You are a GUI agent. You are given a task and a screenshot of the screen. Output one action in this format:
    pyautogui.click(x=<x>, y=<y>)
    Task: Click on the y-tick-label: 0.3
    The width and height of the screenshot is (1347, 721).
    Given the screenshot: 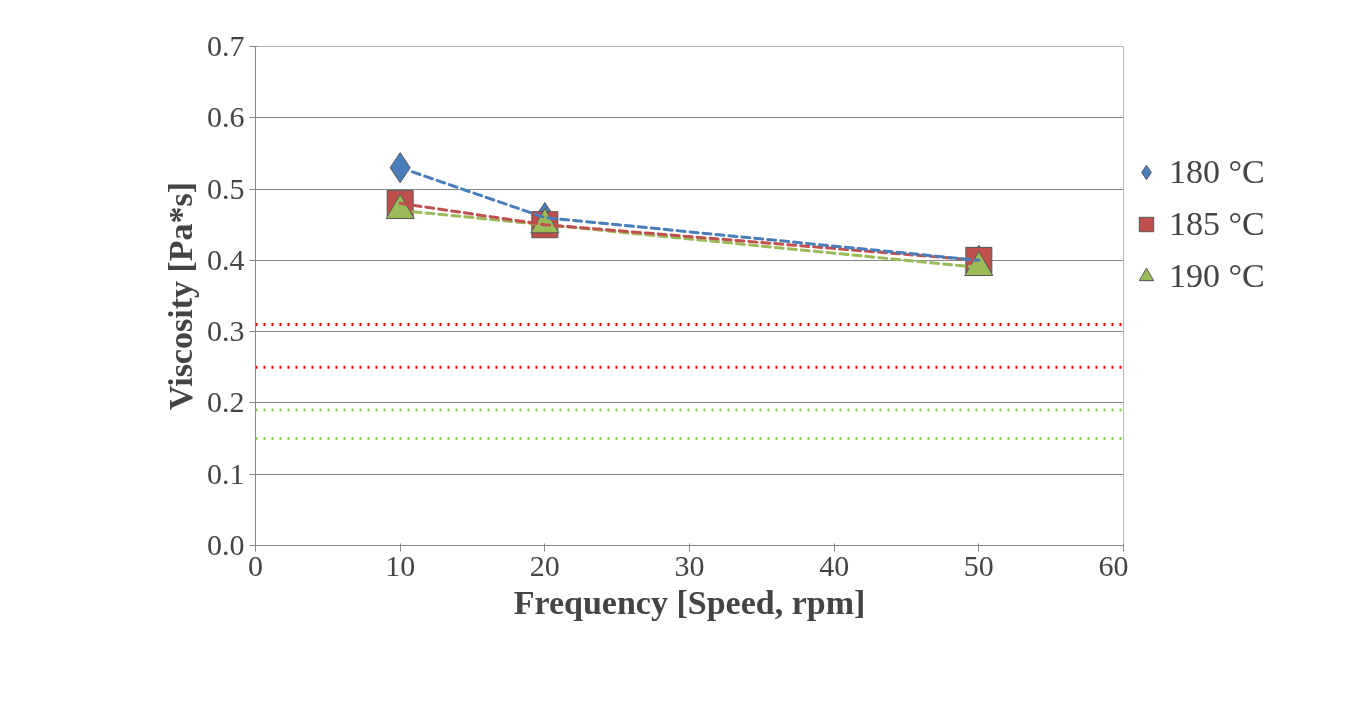 What is the action you would take?
    pyautogui.click(x=226, y=331)
    